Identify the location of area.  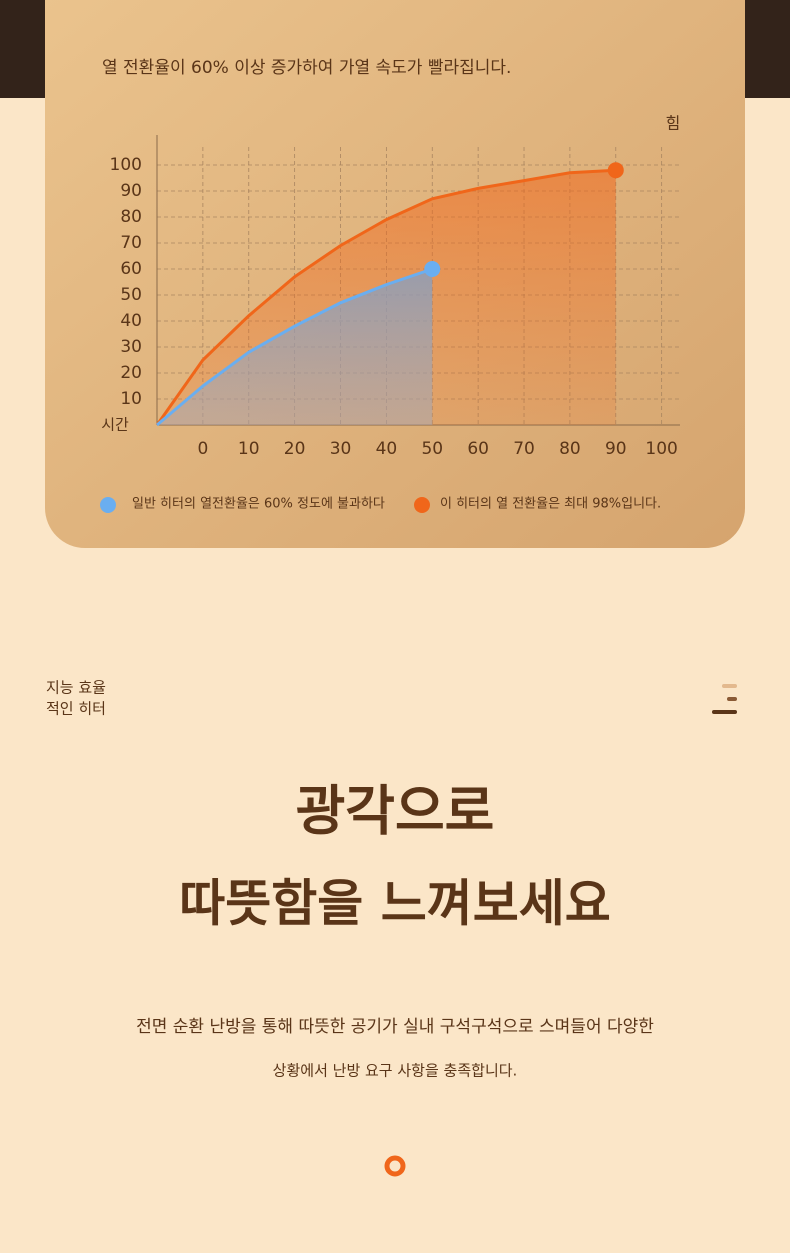
(295, 347).